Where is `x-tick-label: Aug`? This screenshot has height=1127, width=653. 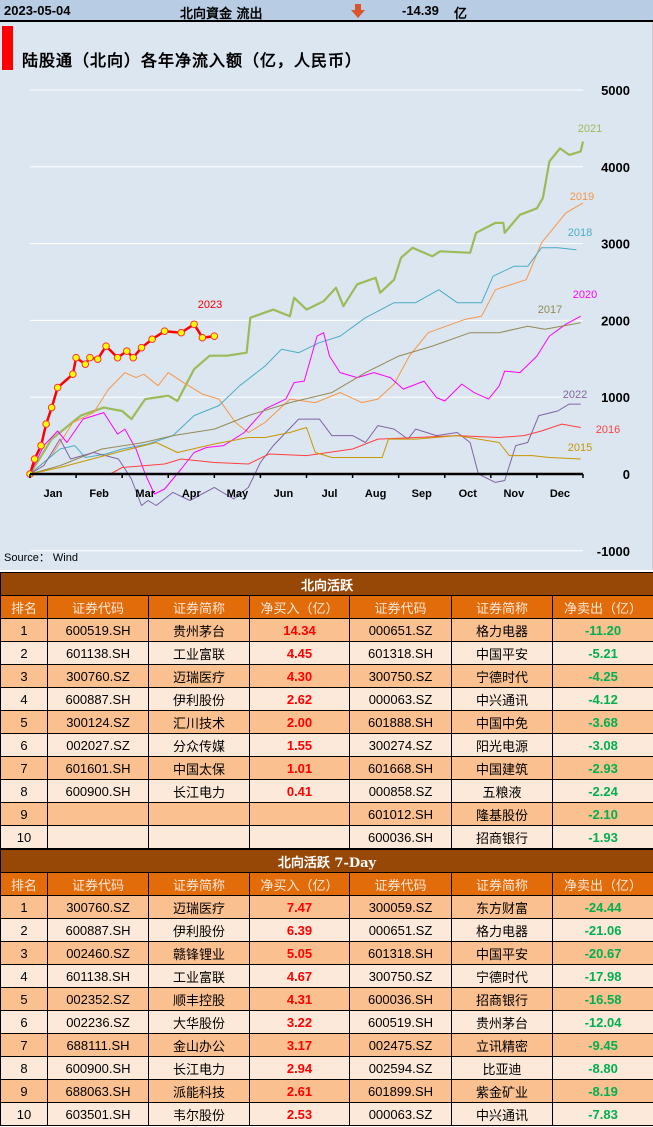
x-tick-label: Aug is located at coordinates (375, 494).